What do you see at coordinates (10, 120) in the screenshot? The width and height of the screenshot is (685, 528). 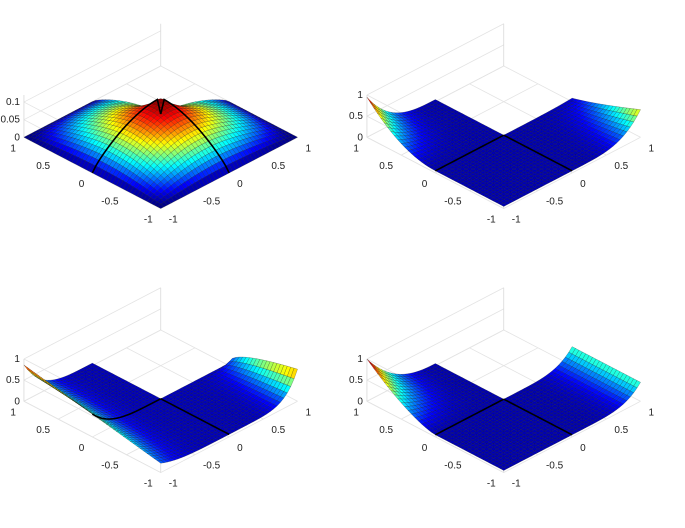 I see `z-tick-label: 0.05` at bounding box center [10, 120].